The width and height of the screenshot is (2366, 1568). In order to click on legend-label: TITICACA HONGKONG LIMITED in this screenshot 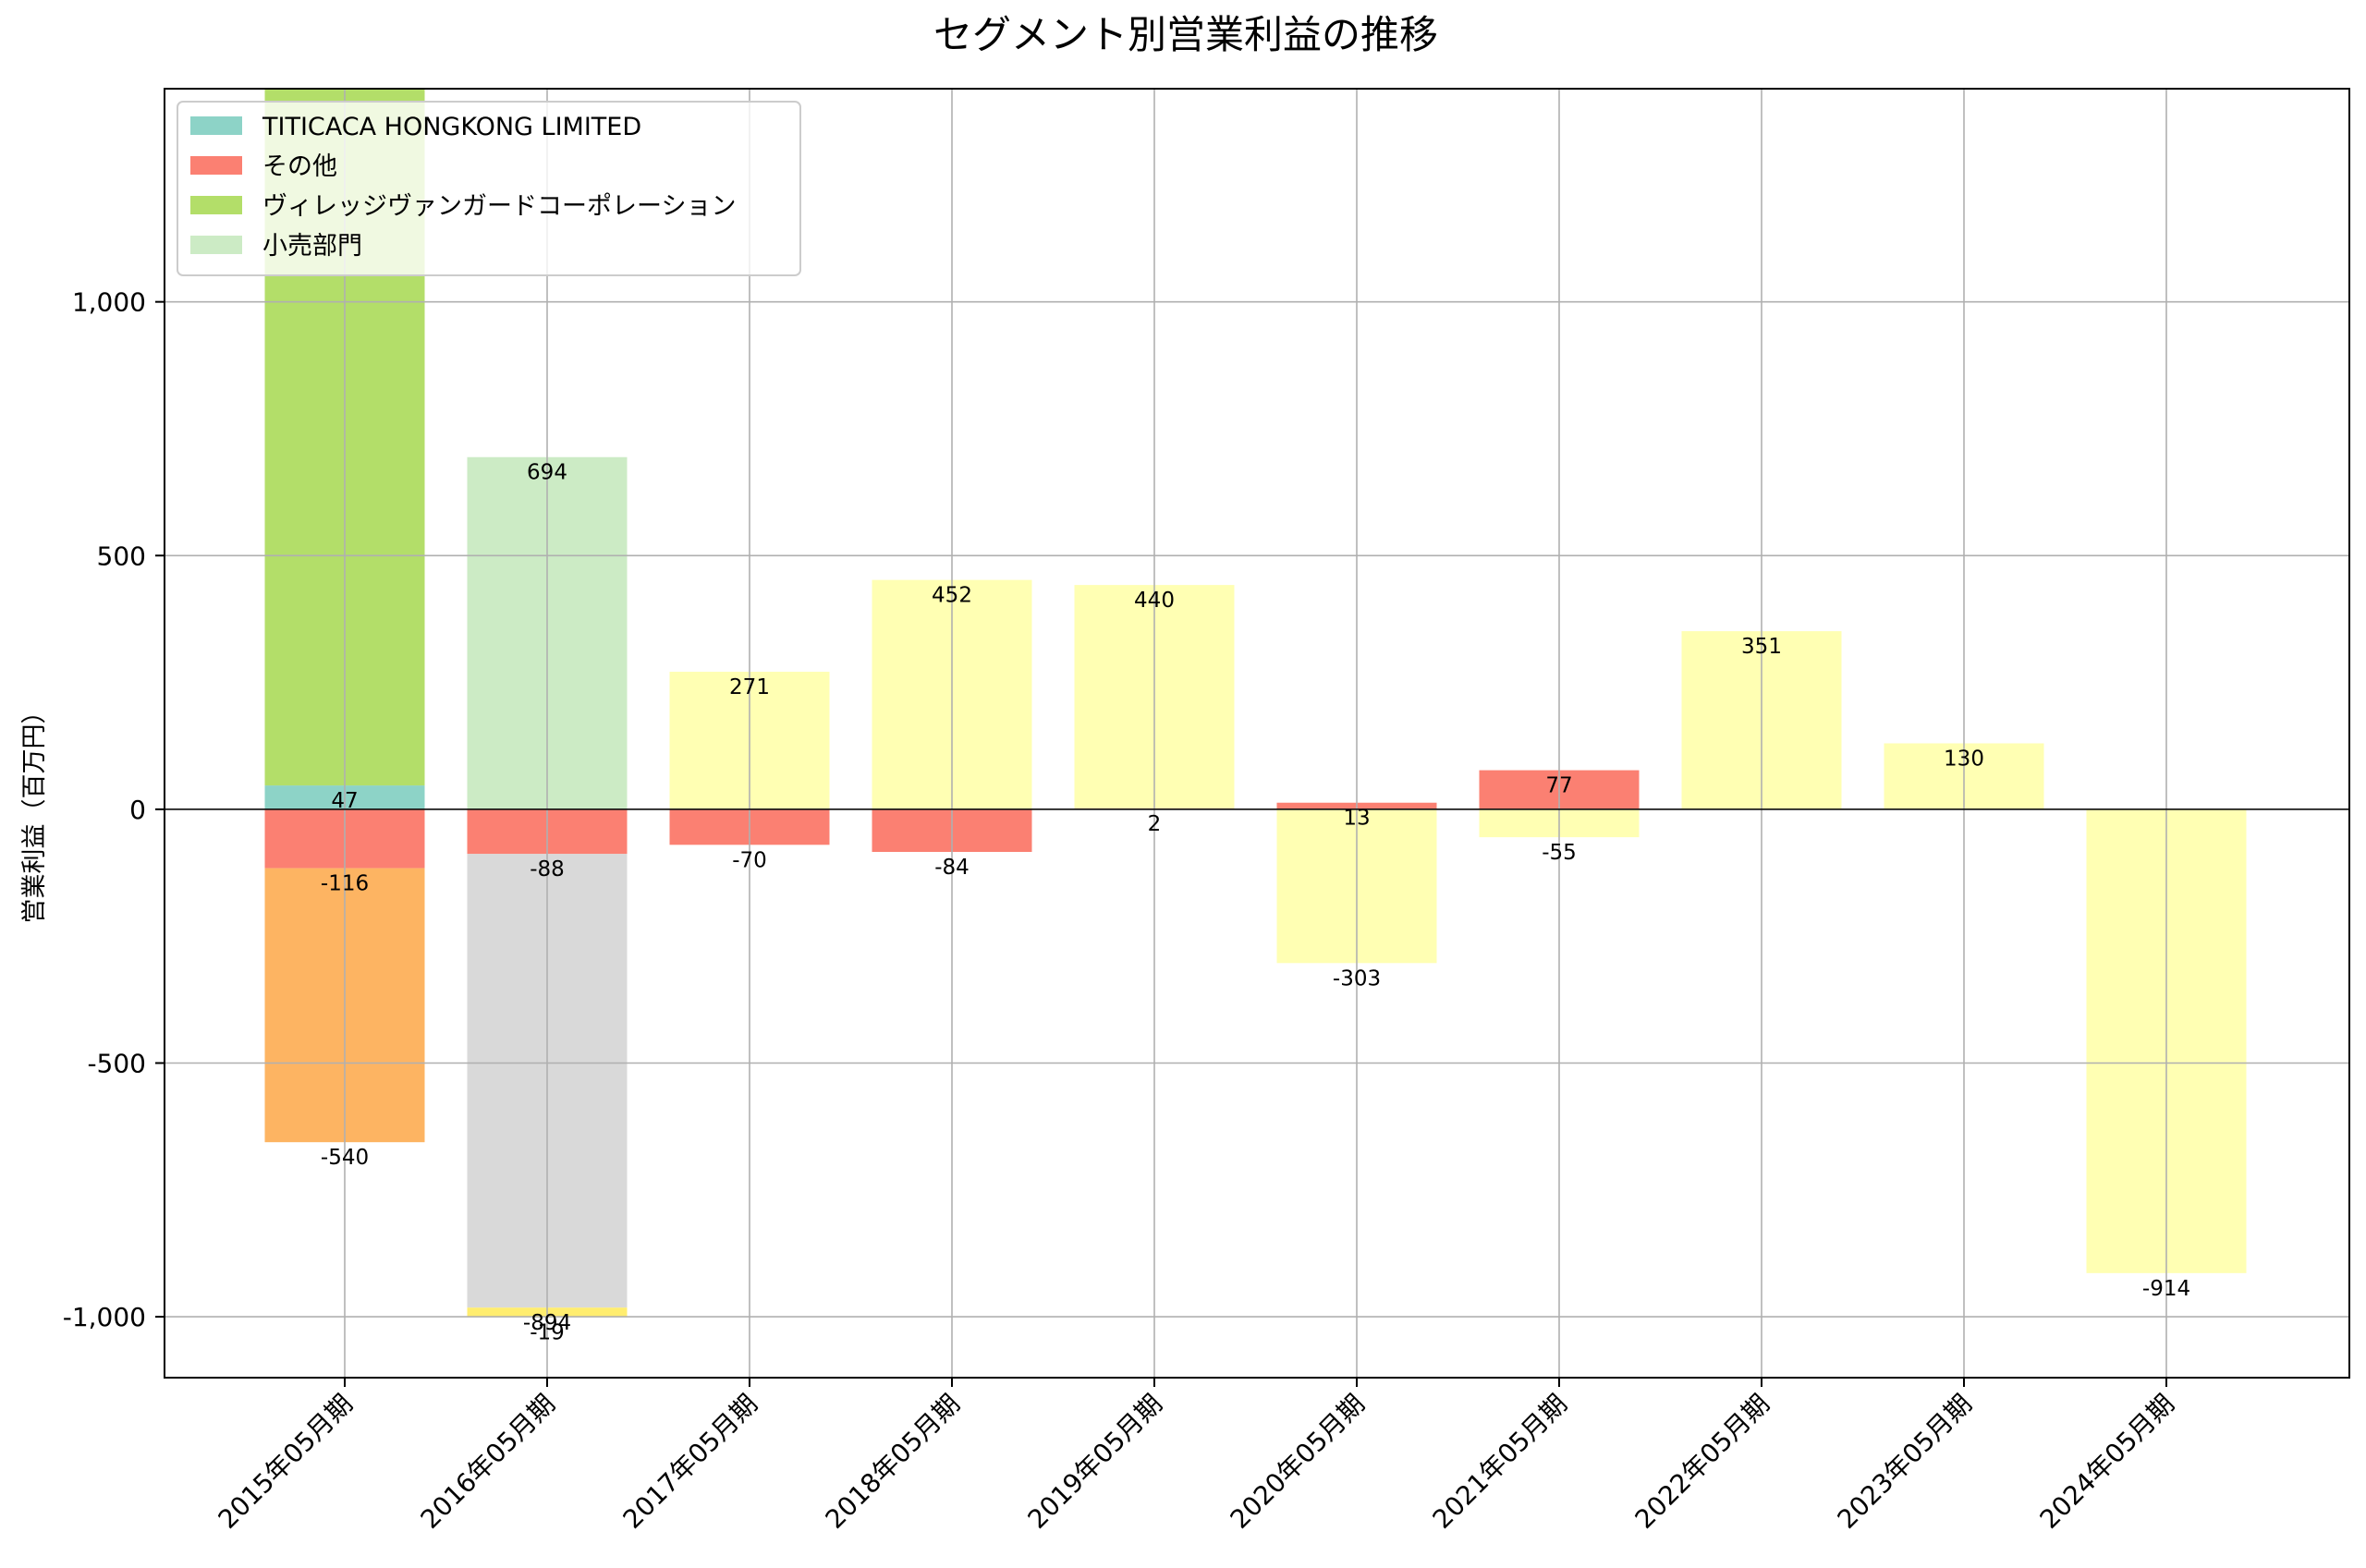, I will do `click(451, 127)`.